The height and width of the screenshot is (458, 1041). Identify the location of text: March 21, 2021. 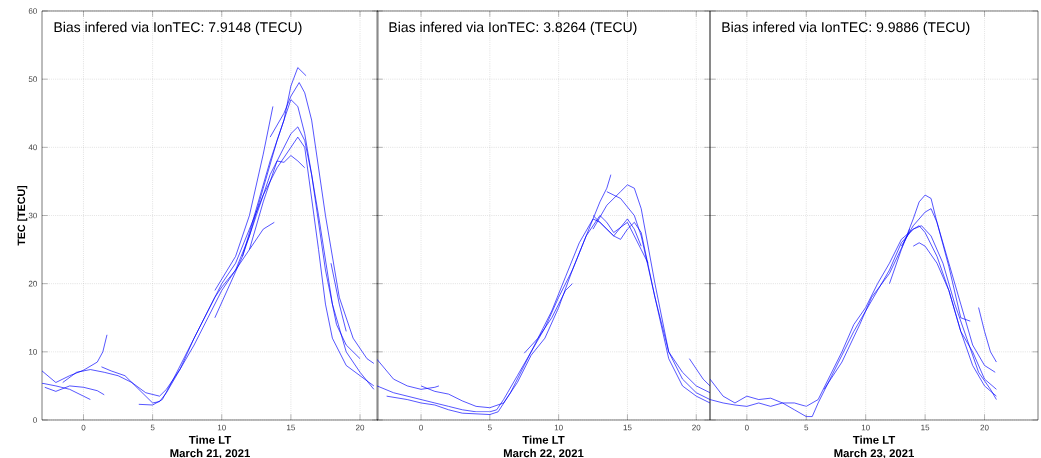
(210, 453).